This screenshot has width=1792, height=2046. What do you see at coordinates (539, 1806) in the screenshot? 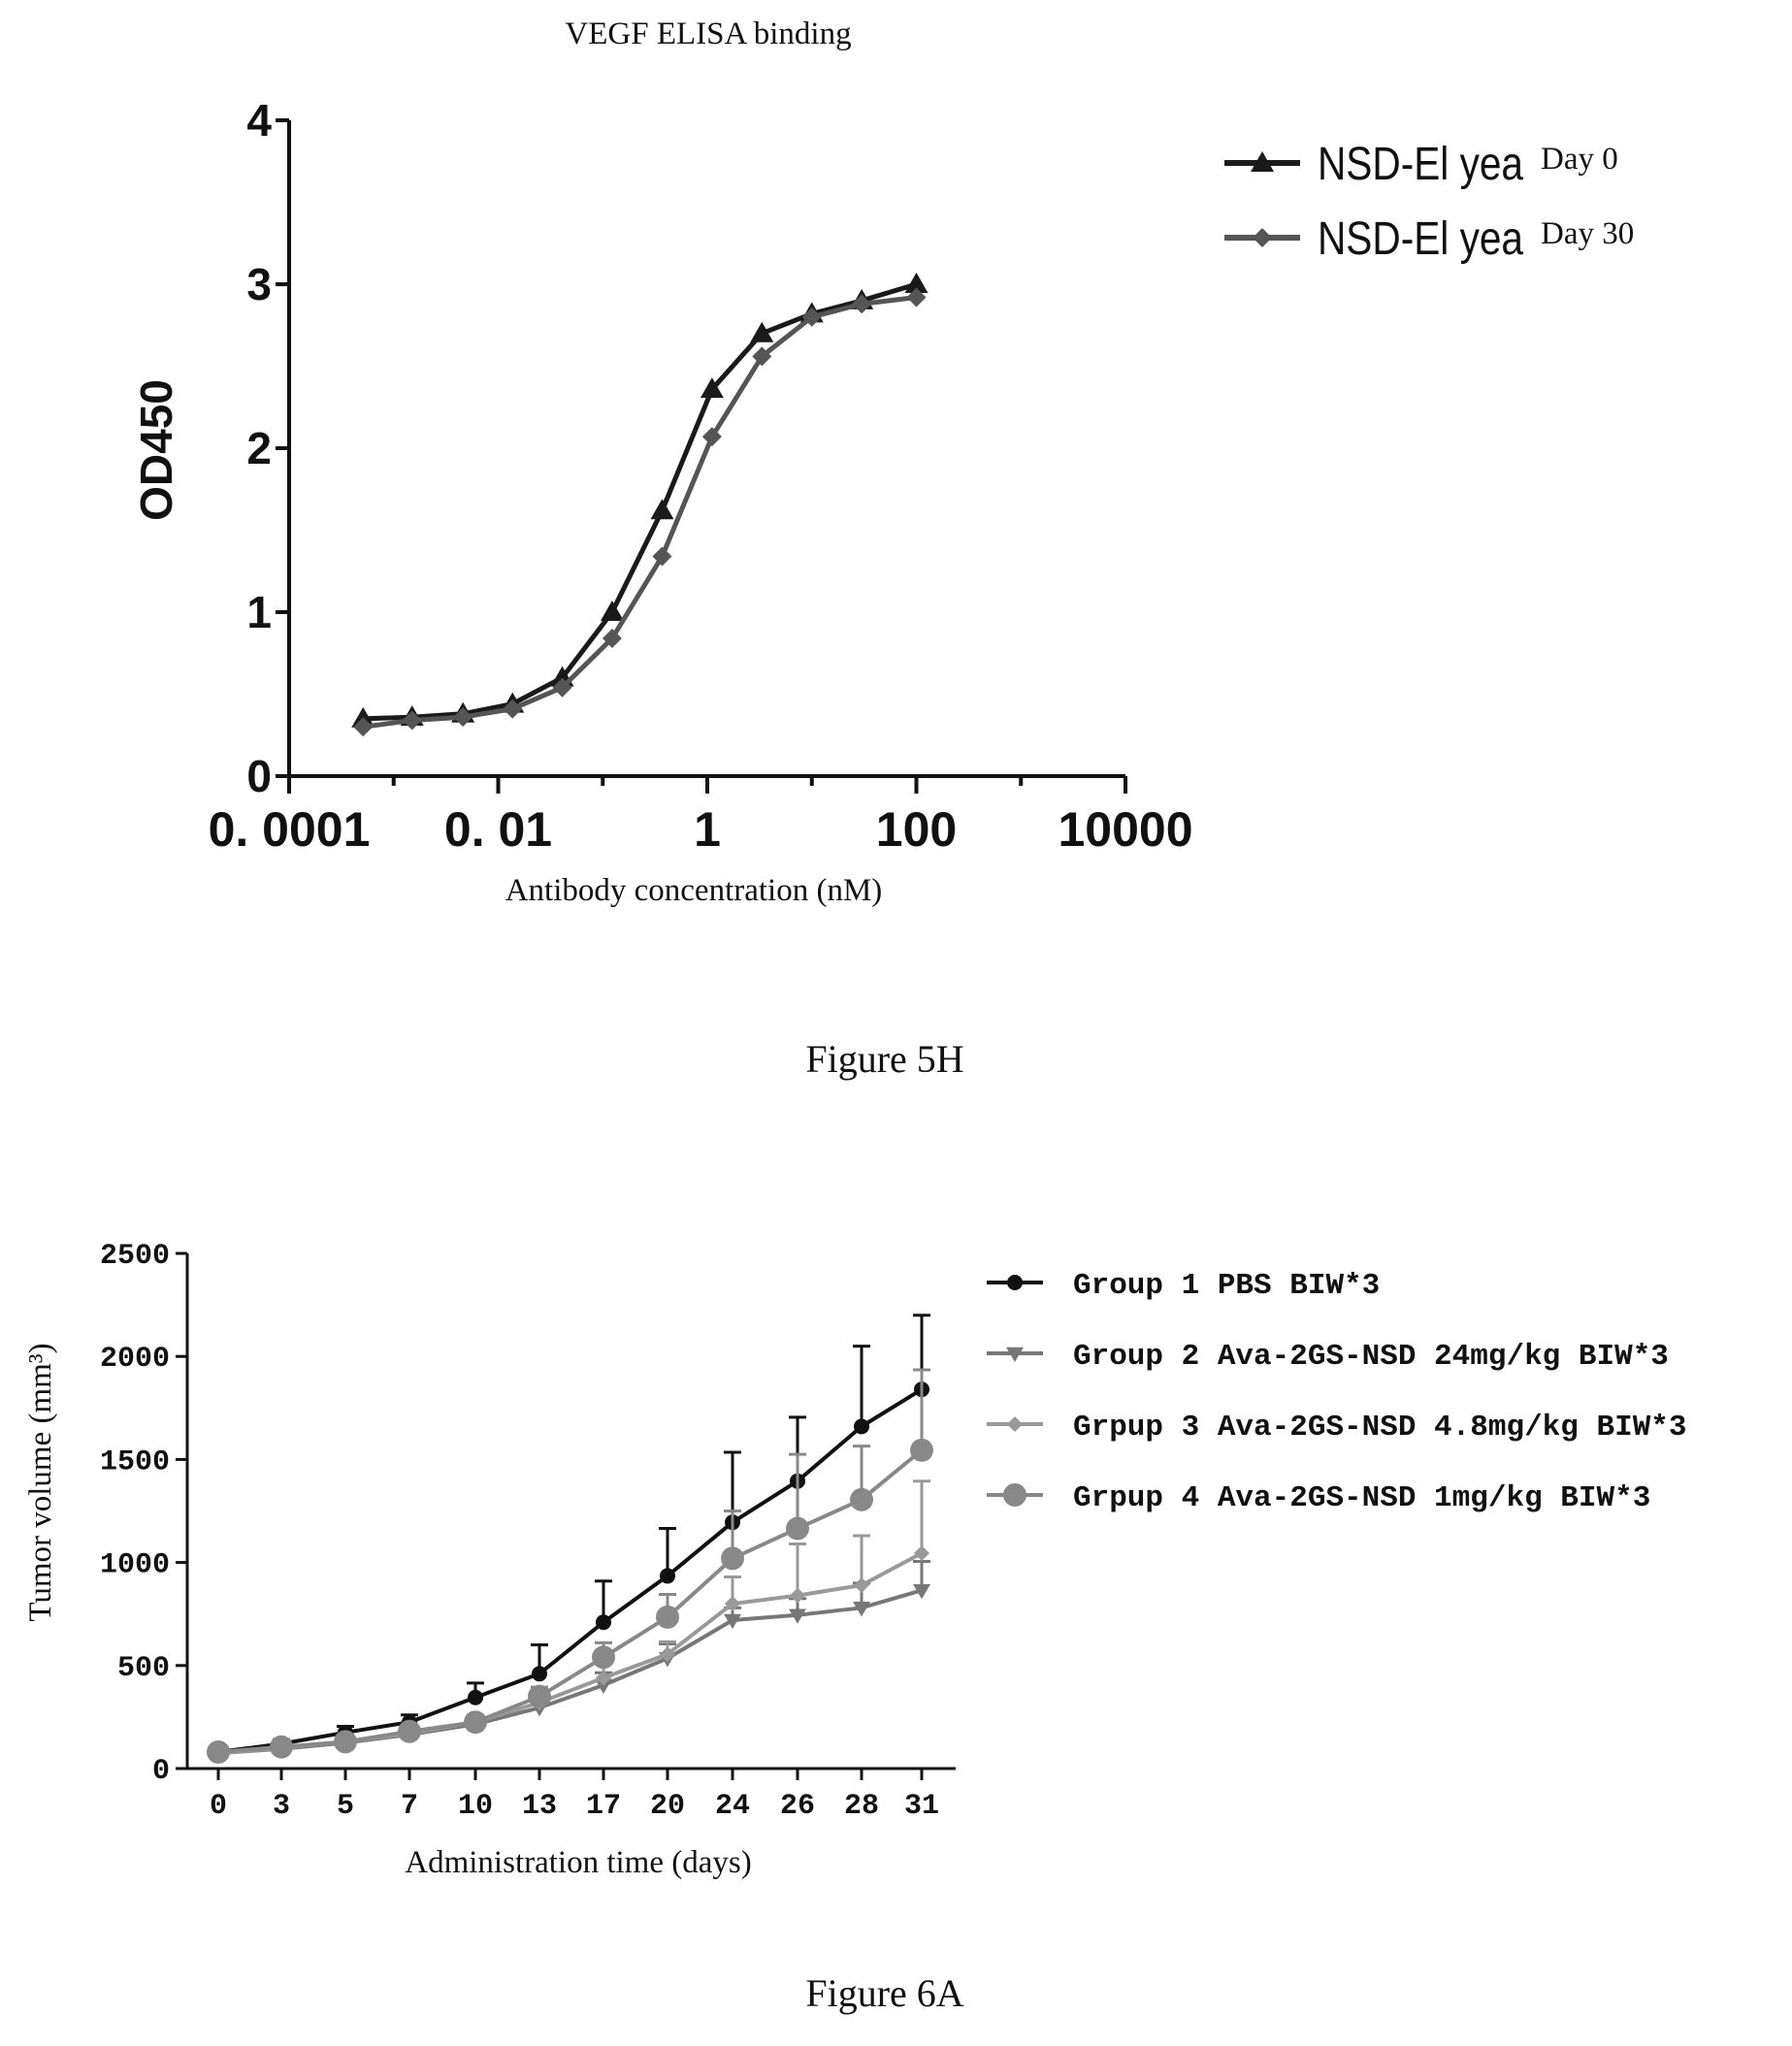
I see `chart-6a-x-tick-label: 13` at bounding box center [539, 1806].